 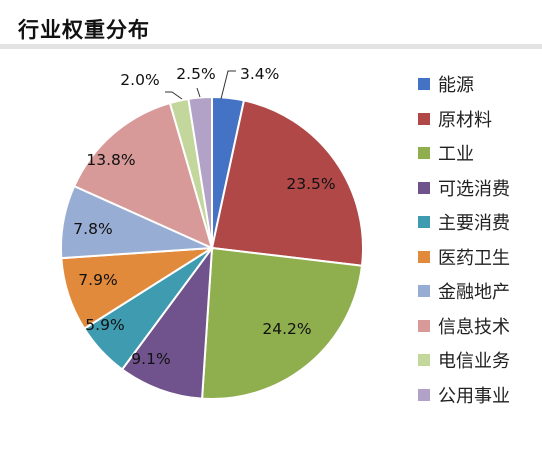 What do you see at coordinates (97, 280) in the screenshot?
I see `data-label-6: 7.9%` at bounding box center [97, 280].